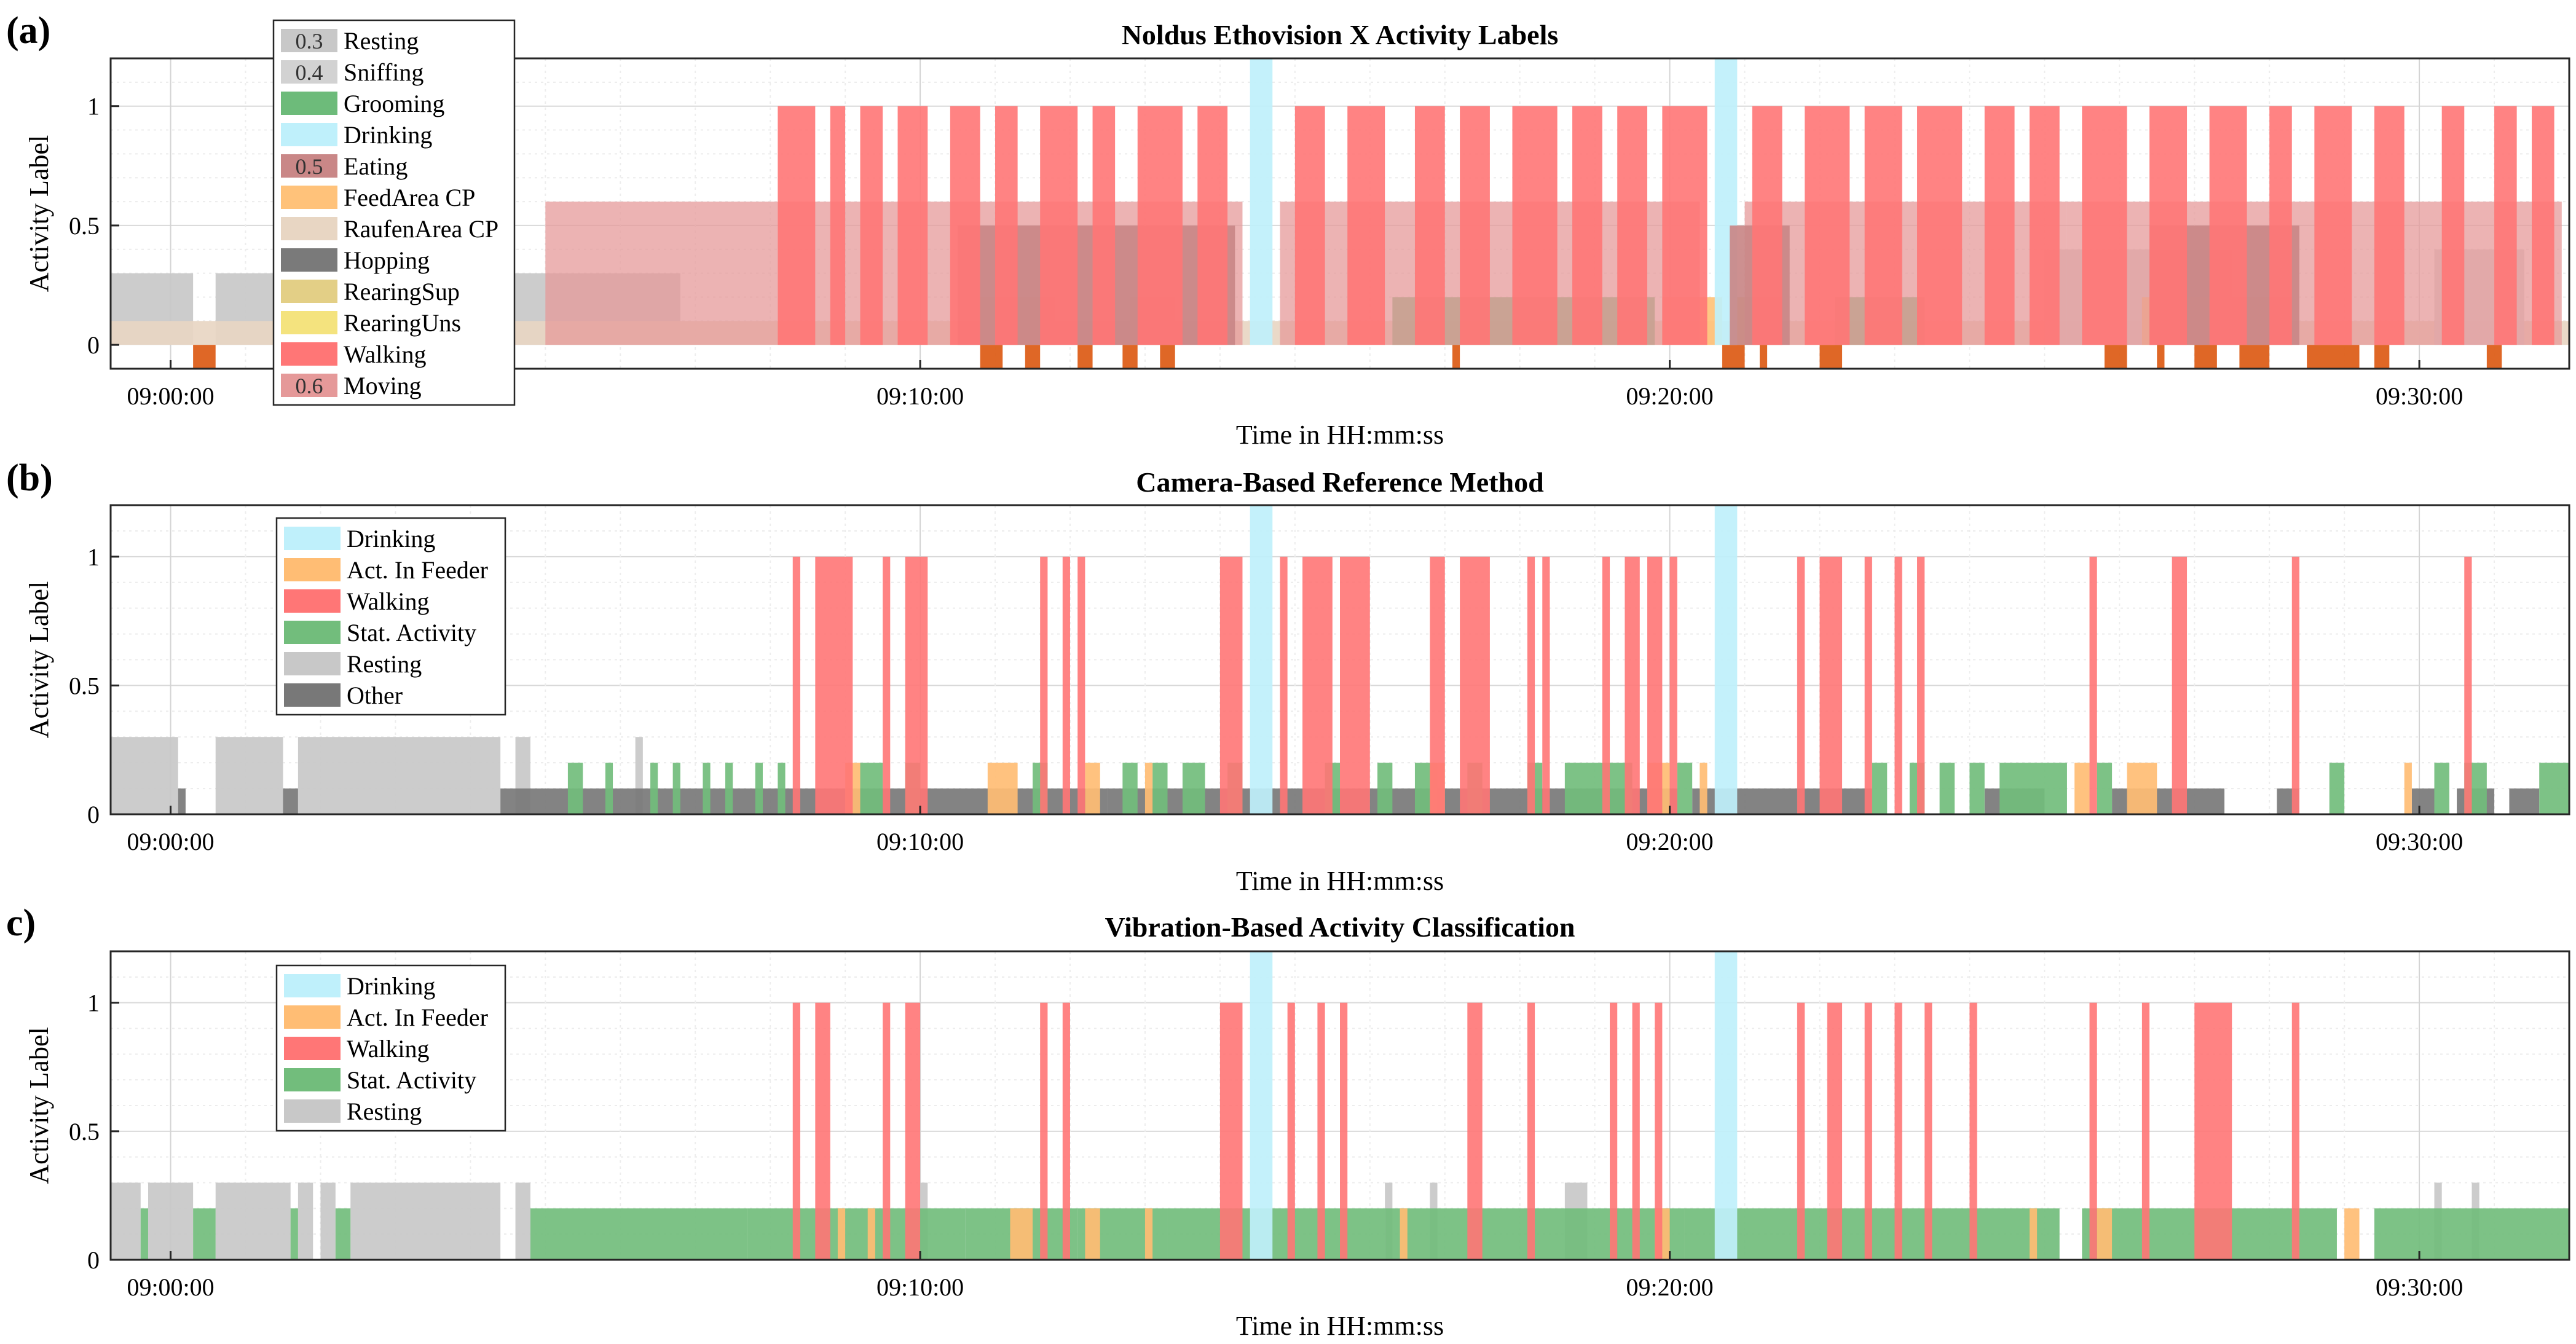  Describe the element at coordinates (21, 923) in the screenshot. I see `panel-letter: c)` at that location.